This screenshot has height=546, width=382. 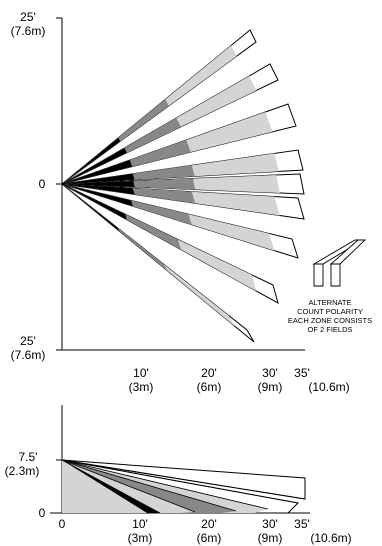 I want to click on top-x-label-35-ft: 35', so click(x=302, y=373).